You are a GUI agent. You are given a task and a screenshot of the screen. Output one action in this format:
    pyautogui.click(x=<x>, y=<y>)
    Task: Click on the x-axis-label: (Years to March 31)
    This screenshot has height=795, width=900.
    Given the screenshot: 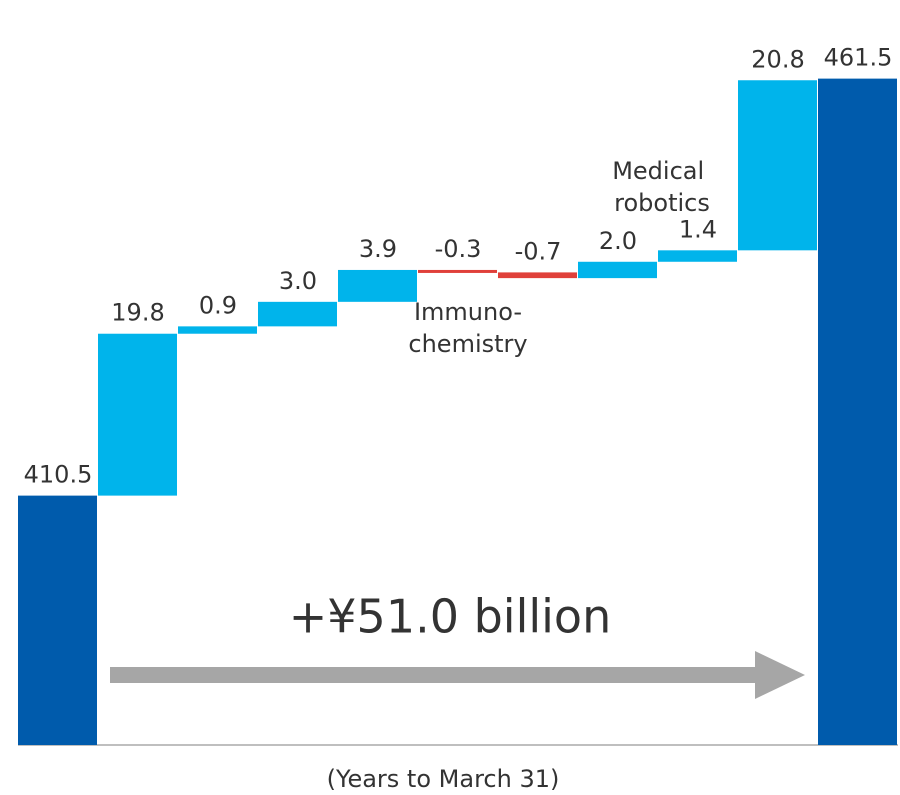 What is the action you would take?
    pyautogui.click(x=443, y=779)
    